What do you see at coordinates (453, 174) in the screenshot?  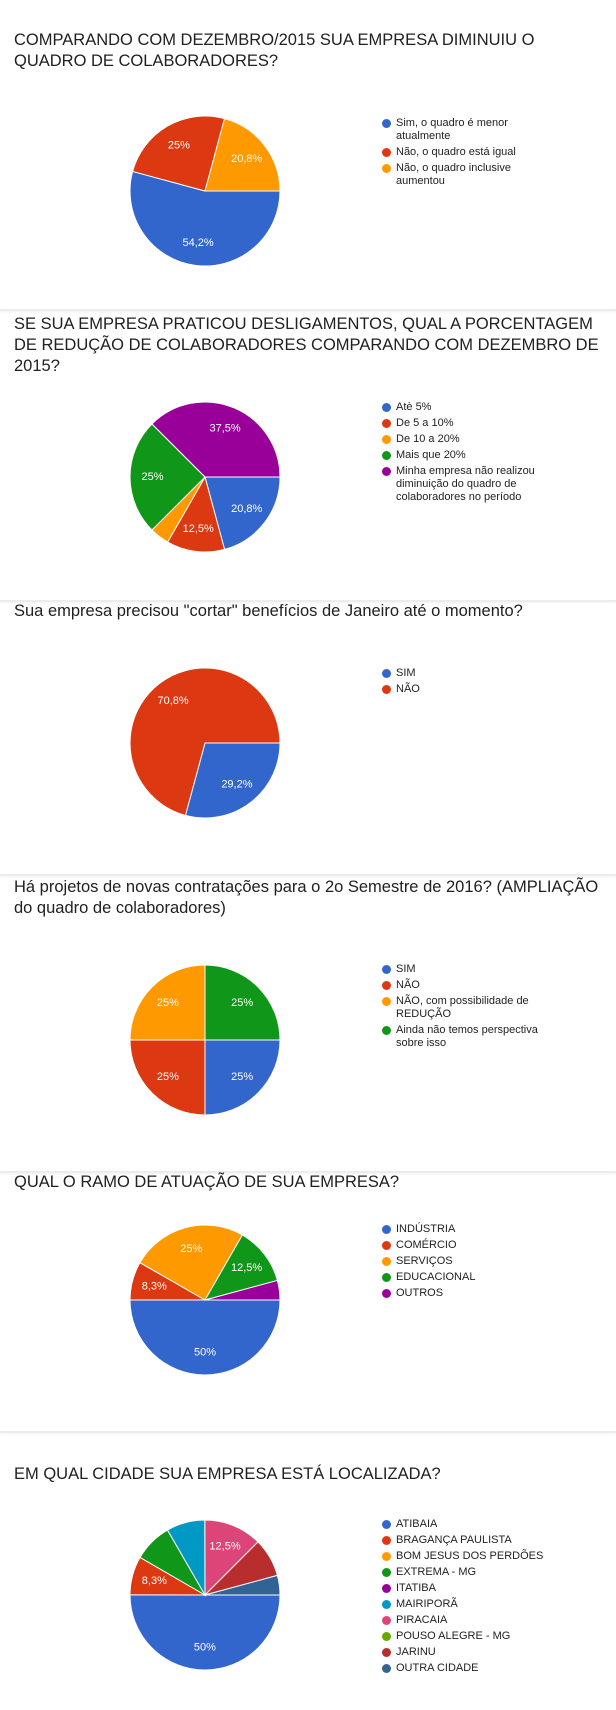 I see `legend-label: Não, o quadro inclusive aumentou` at bounding box center [453, 174].